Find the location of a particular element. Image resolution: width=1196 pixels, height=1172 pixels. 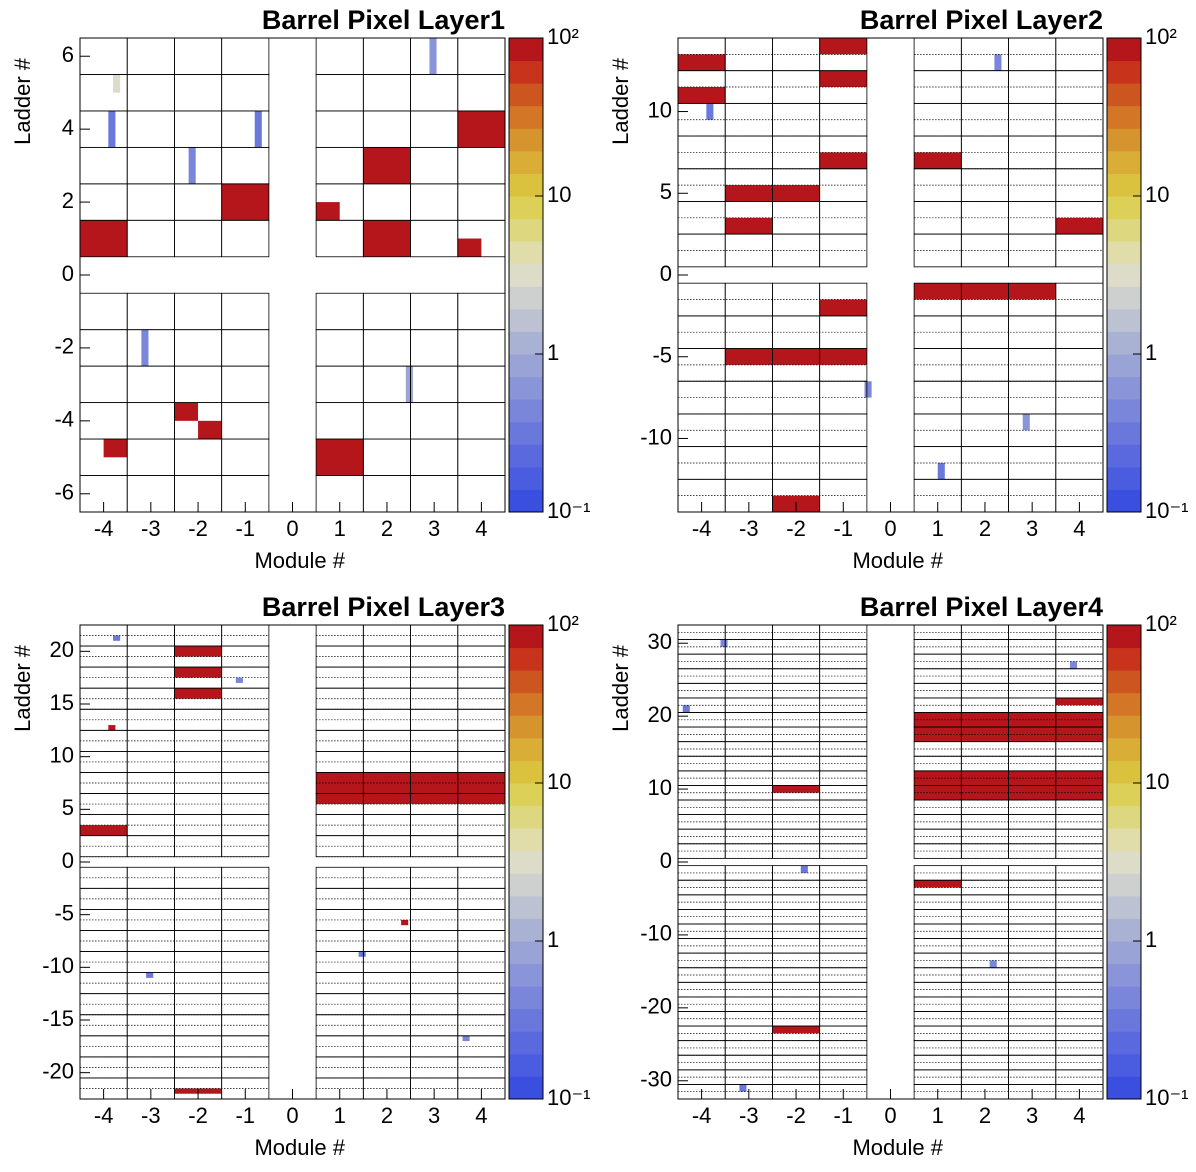

y-tick-label: -30 is located at coordinates (656, 1079).